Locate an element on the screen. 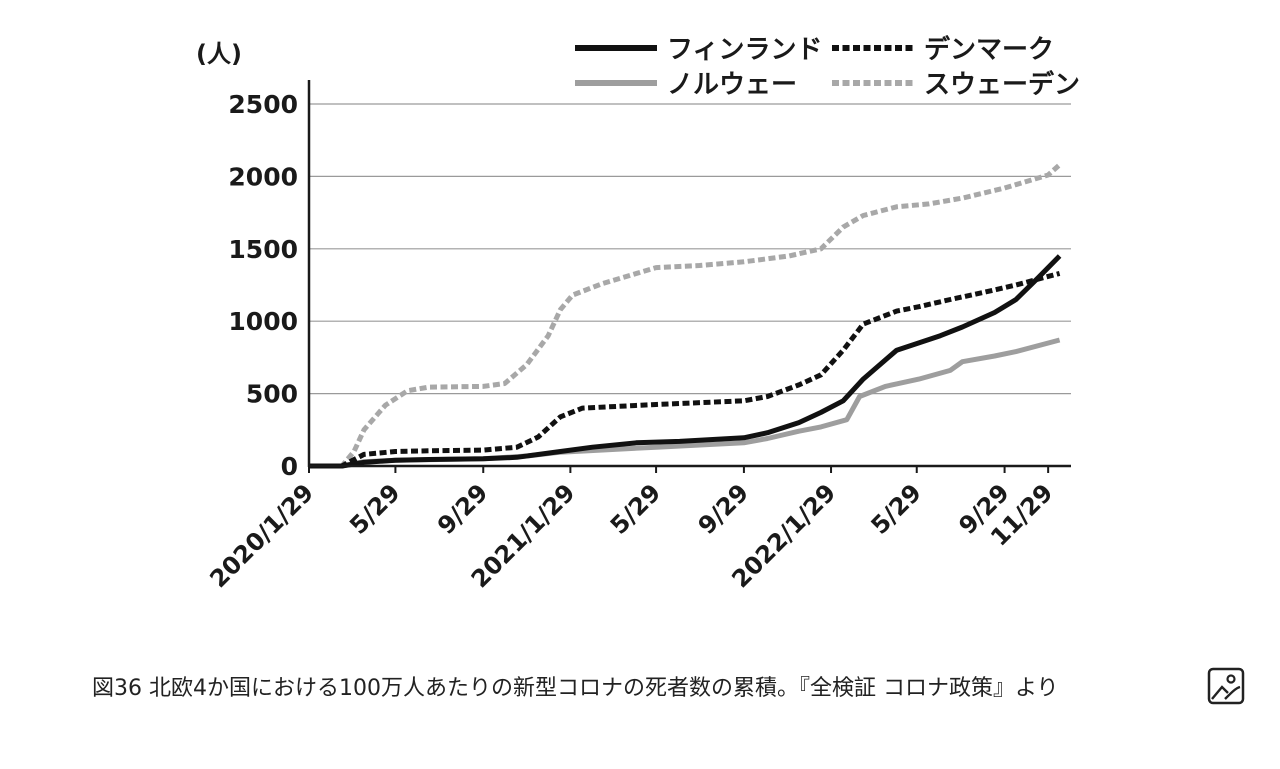 Image resolution: width=1280 pixels, height=769 pixels. y-tick-label: 2500 is located at coordinates (263, 104).